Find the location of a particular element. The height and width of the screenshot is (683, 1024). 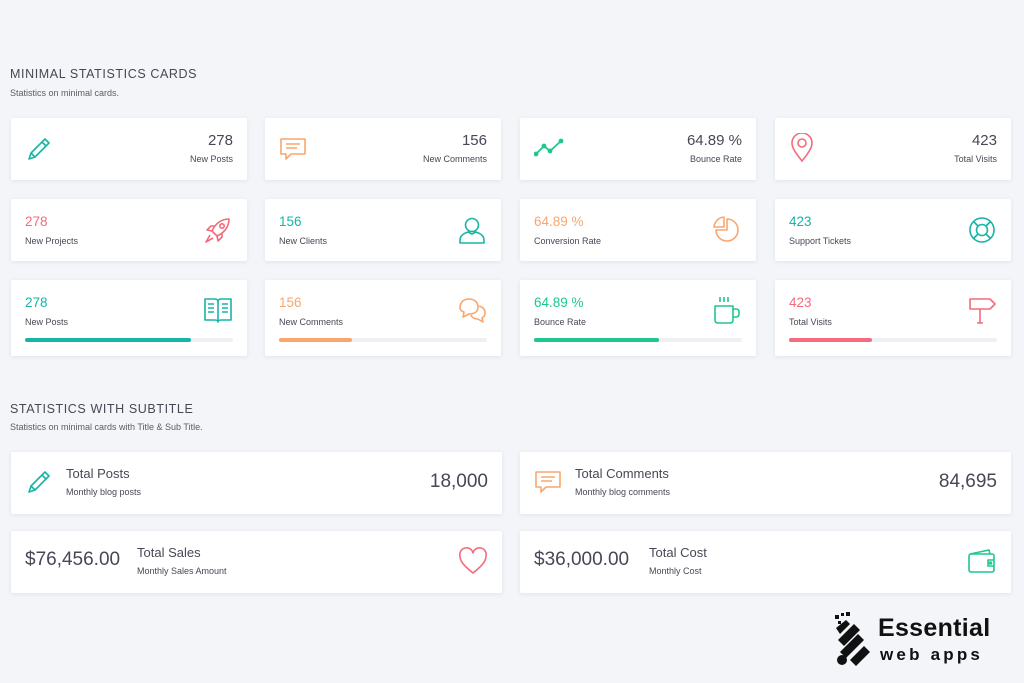

card-title: Total Comments is located at coordinates (622, 473).